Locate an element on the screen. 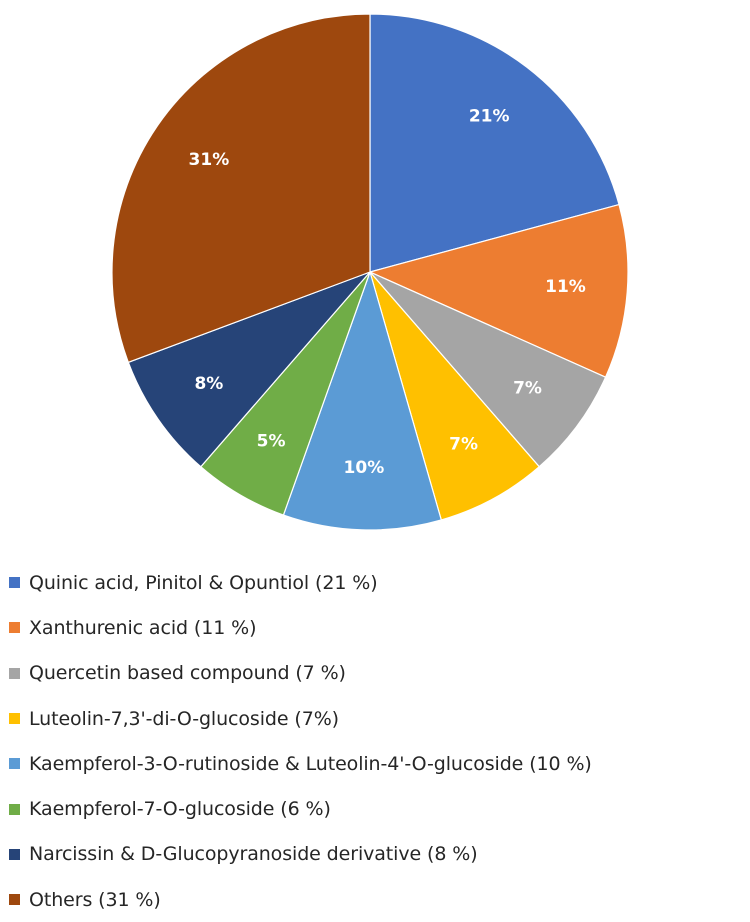  legend-item: Quinic acid, Pinitol & Opuntiol (21 %) is located at coordinates (378, 582).